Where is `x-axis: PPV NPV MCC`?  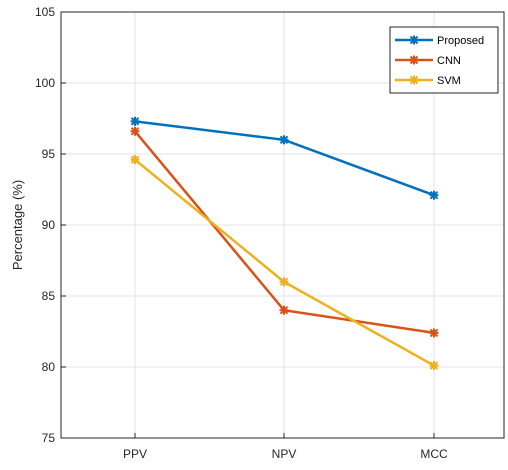
x-axis: PPV NPV MCC is located at coordinates (285, 447).